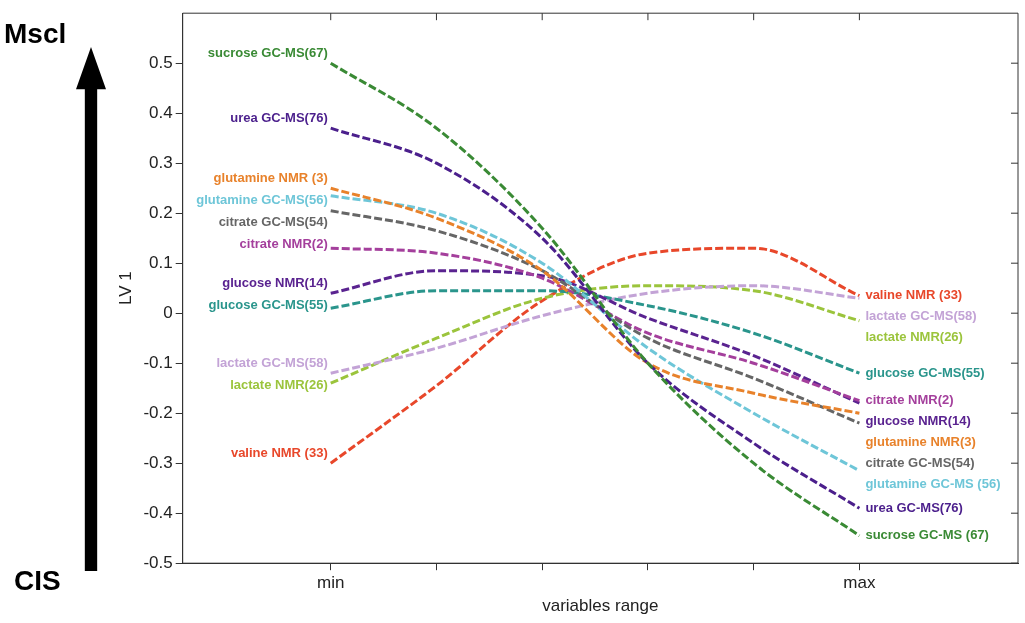  Describe the element at coordinates (158, 562) in the screenshot. I see `y-tick-label: -0.5` at that location.